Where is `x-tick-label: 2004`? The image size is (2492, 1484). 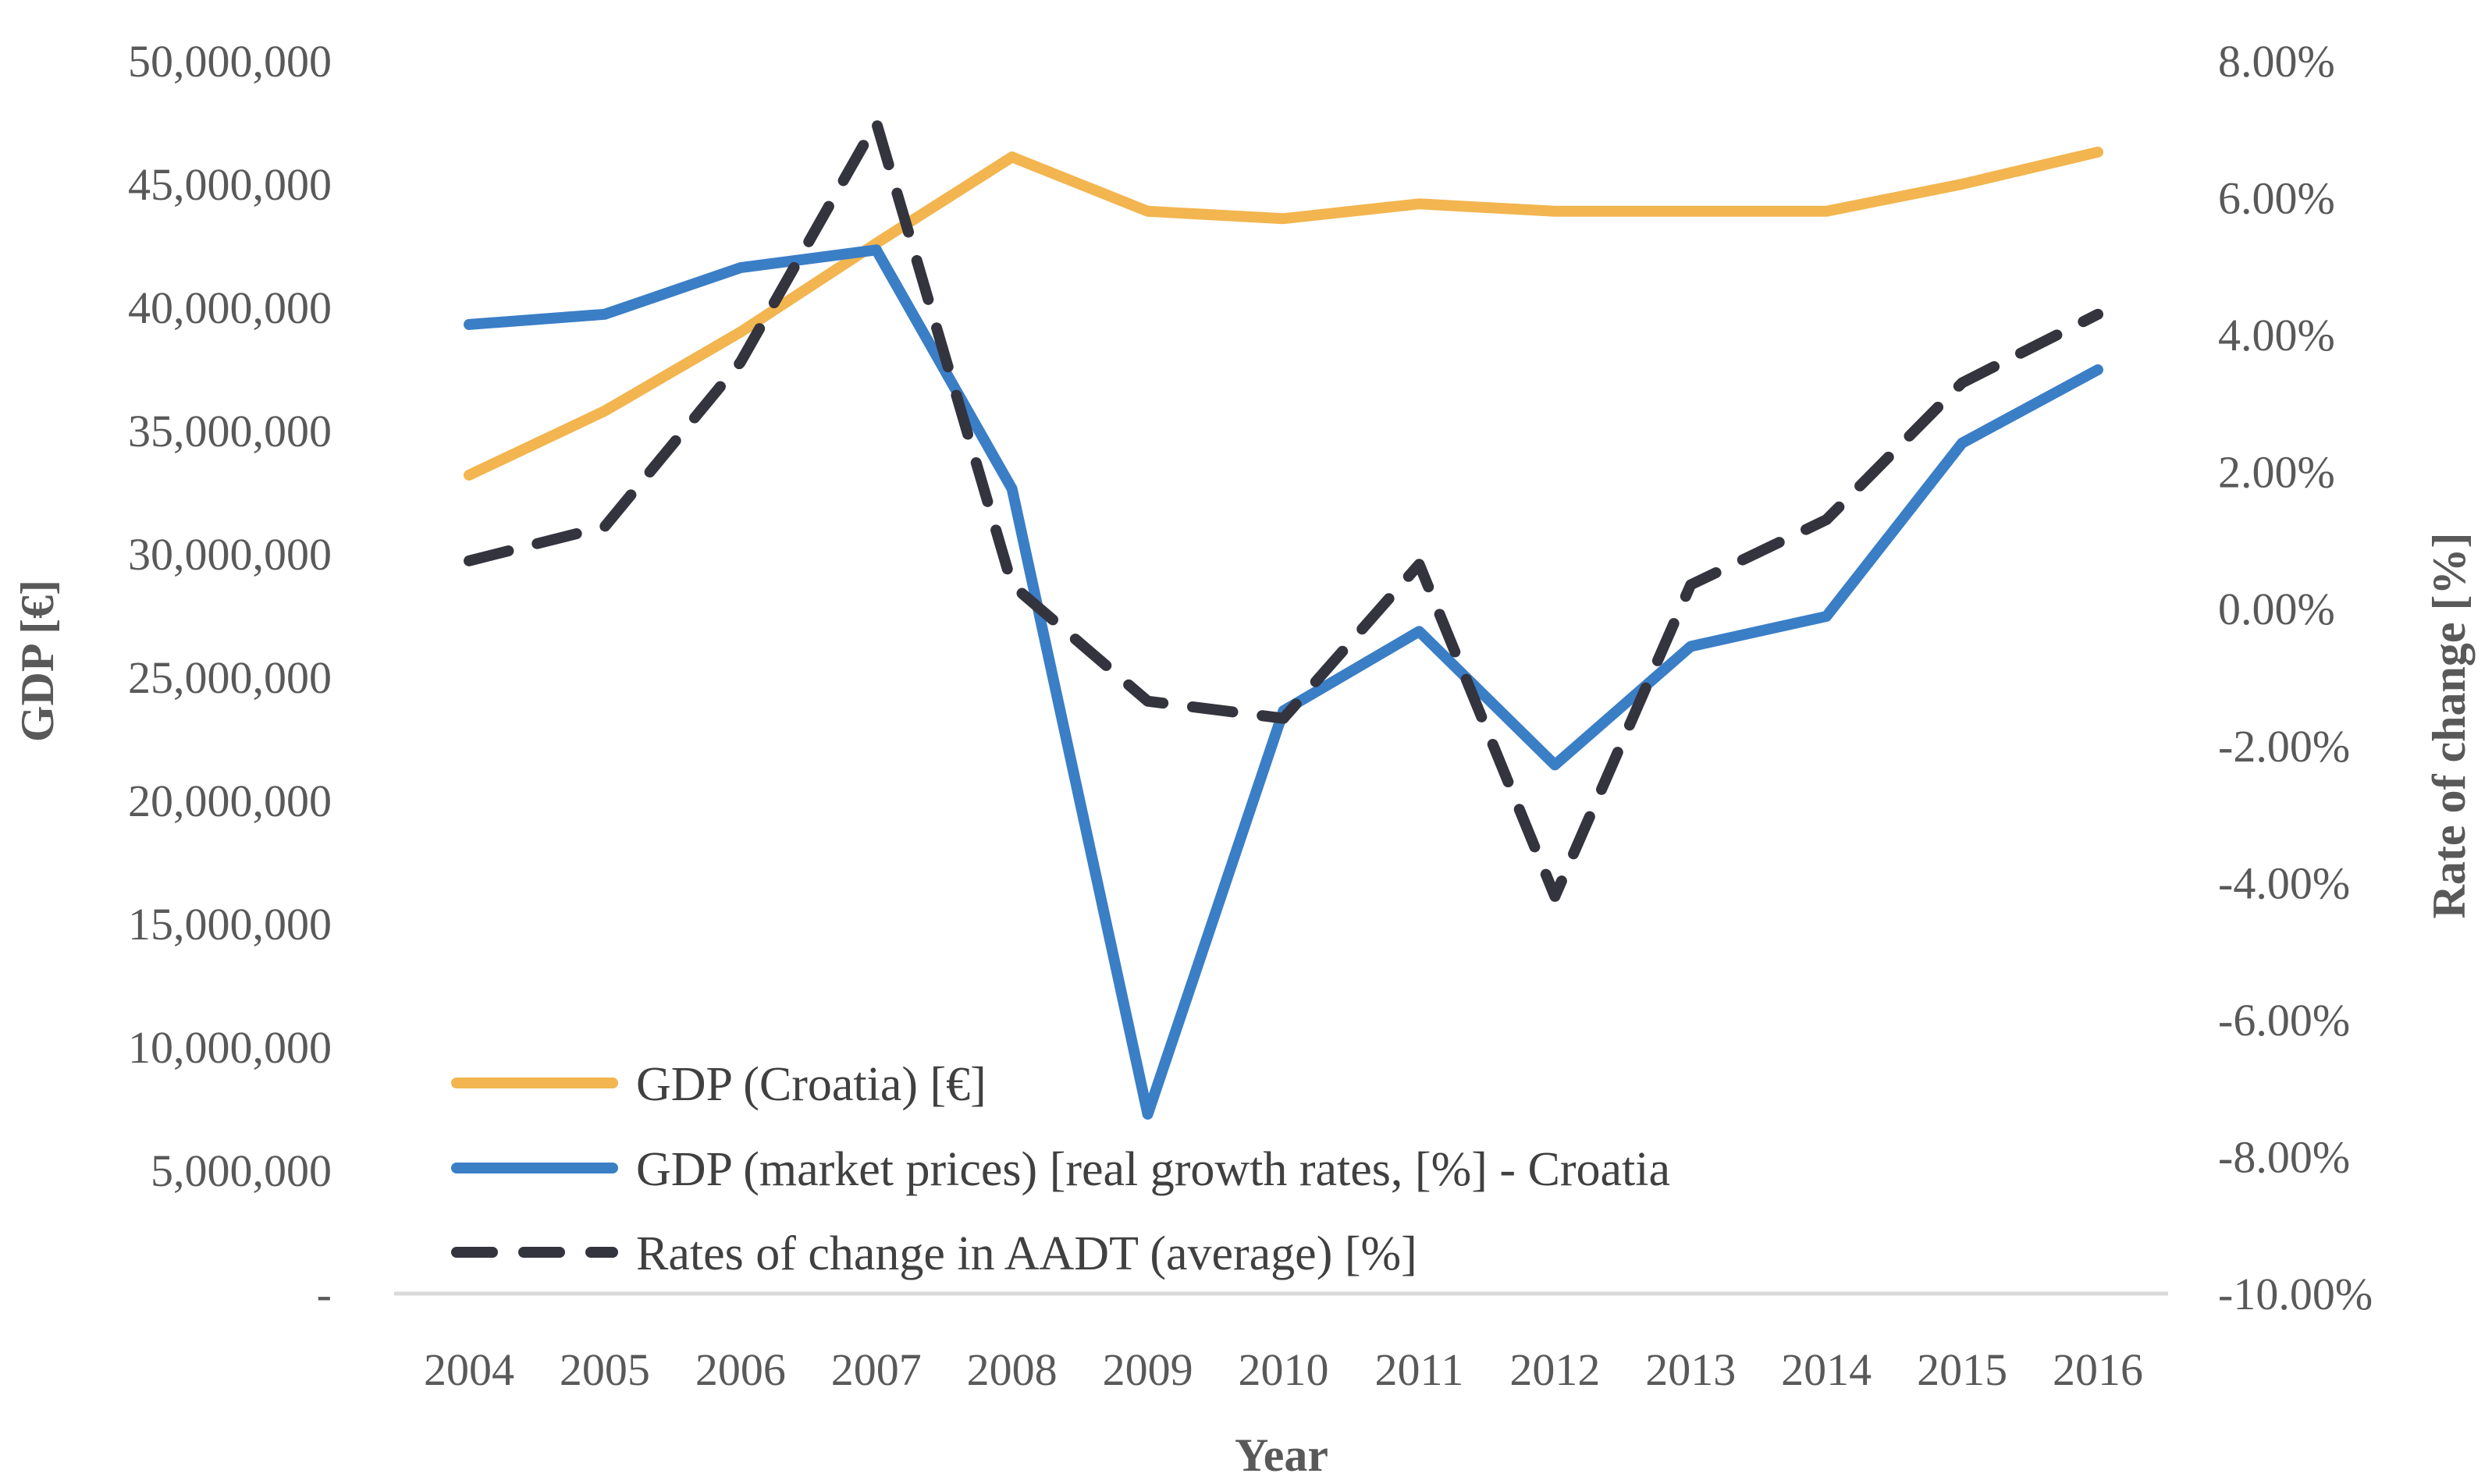
x-tick-label: 2004 is located at coordinates (469, 1369).